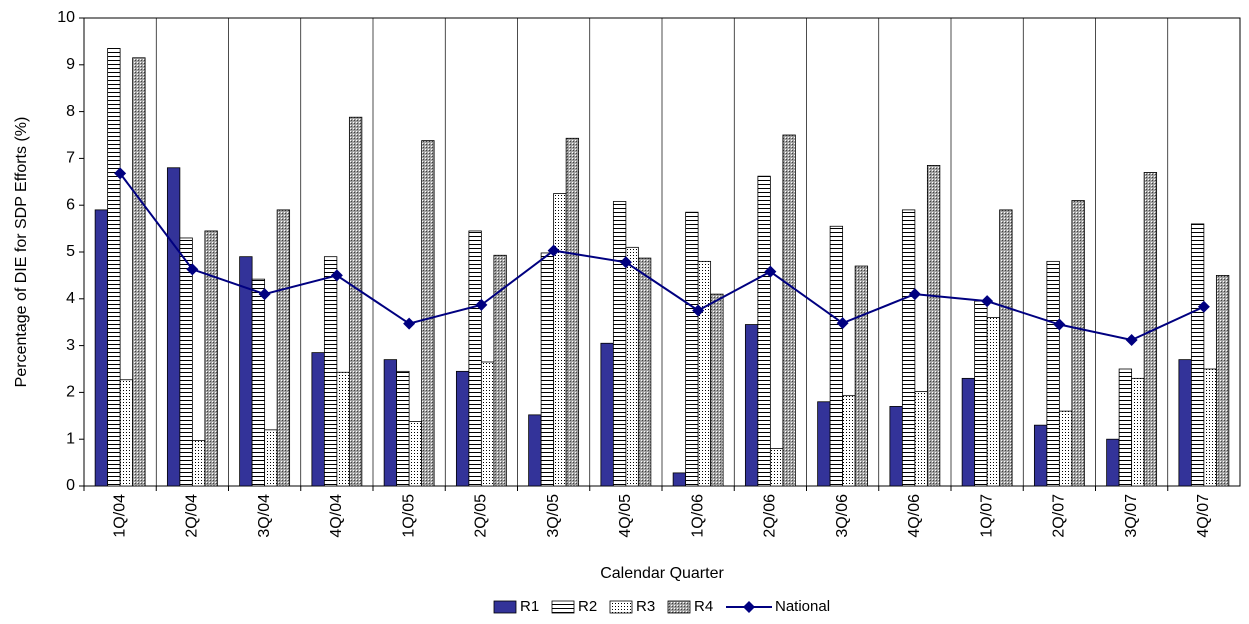  What do you see at coordinates (697, 516) in the screenshot?
I see `x-tick-label: 1Q/06` at bounding box center [697, 516].